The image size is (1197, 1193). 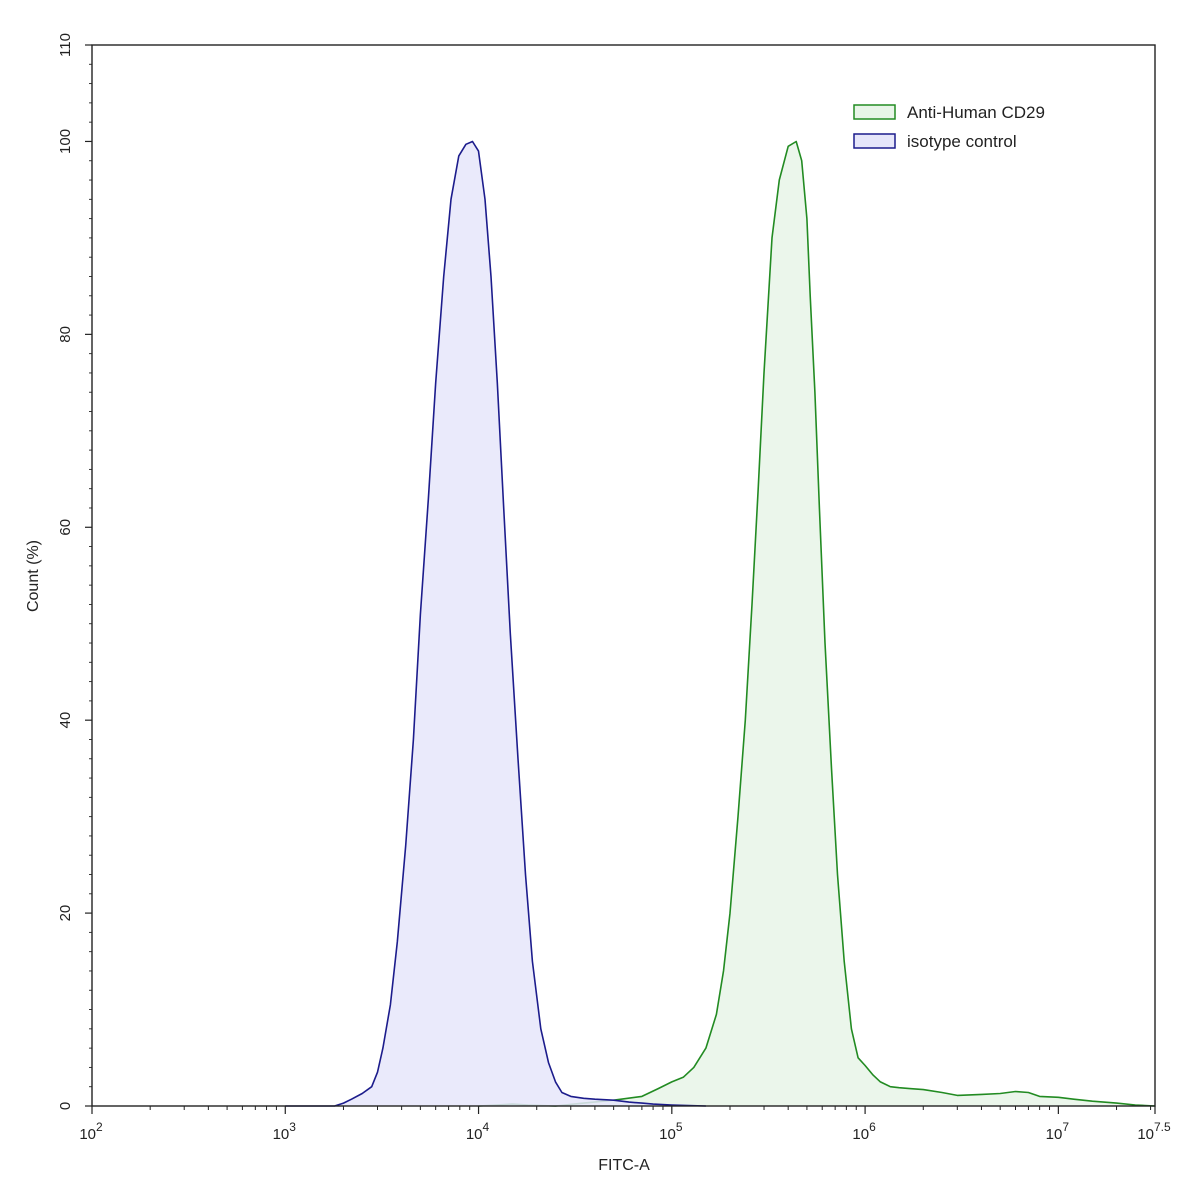 I want to click on x-axis: 10² 10³ 10⁴ 10⁵ 10⁶ 10⁷ 107.5, so click(x=625, y=1124).